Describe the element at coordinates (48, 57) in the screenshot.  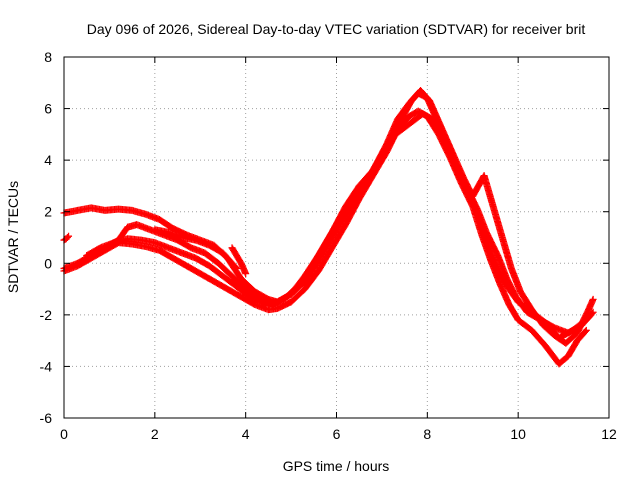
I see `y-tick-label: 8` at that location.